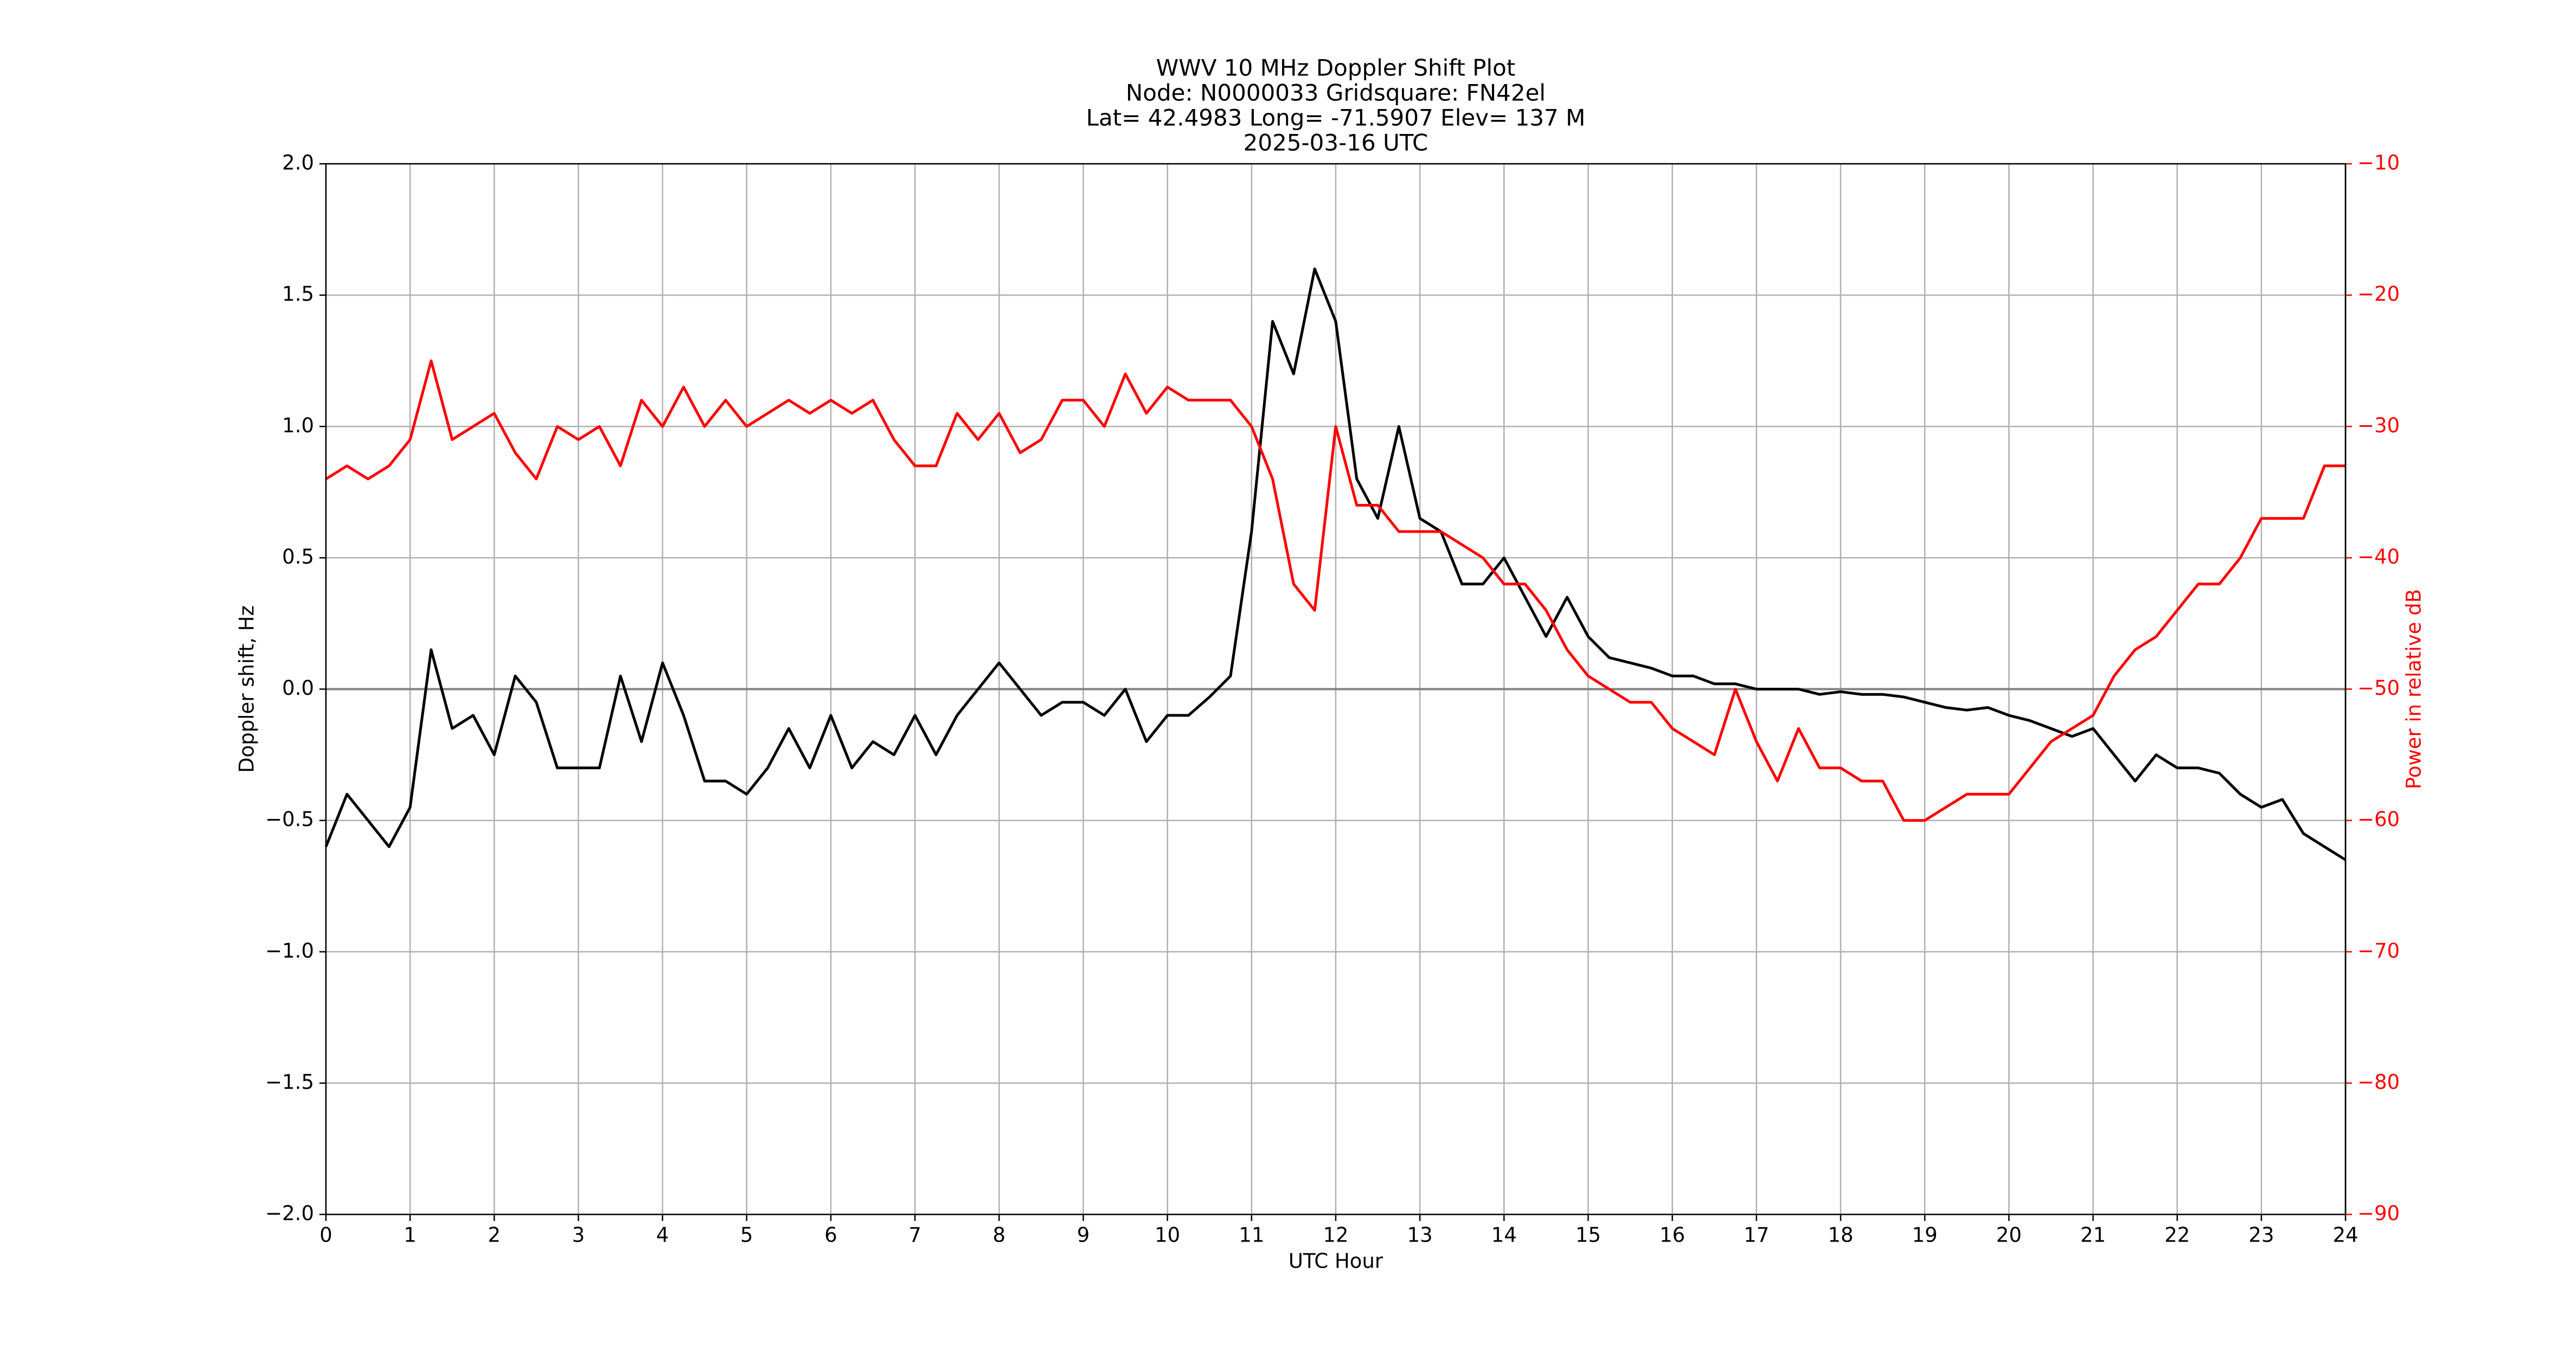  I want to click on y2-tick-label: −70, so click(2378, 950).